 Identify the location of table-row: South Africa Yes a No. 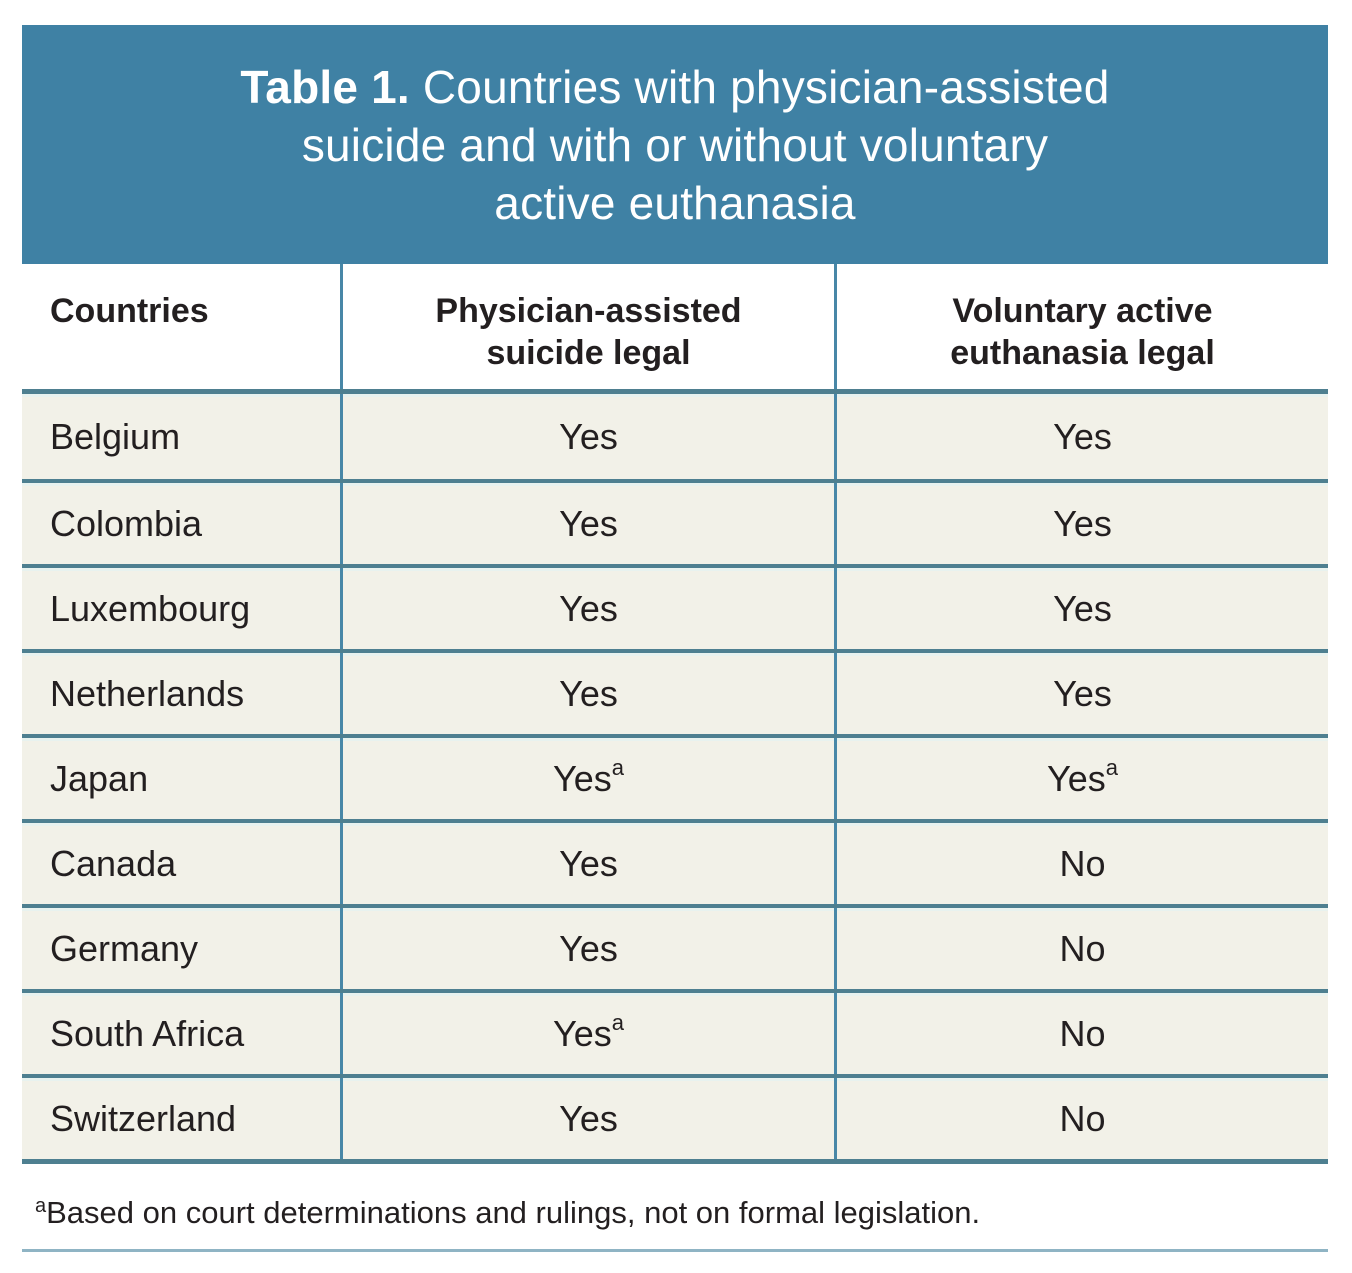
(675, 1031).